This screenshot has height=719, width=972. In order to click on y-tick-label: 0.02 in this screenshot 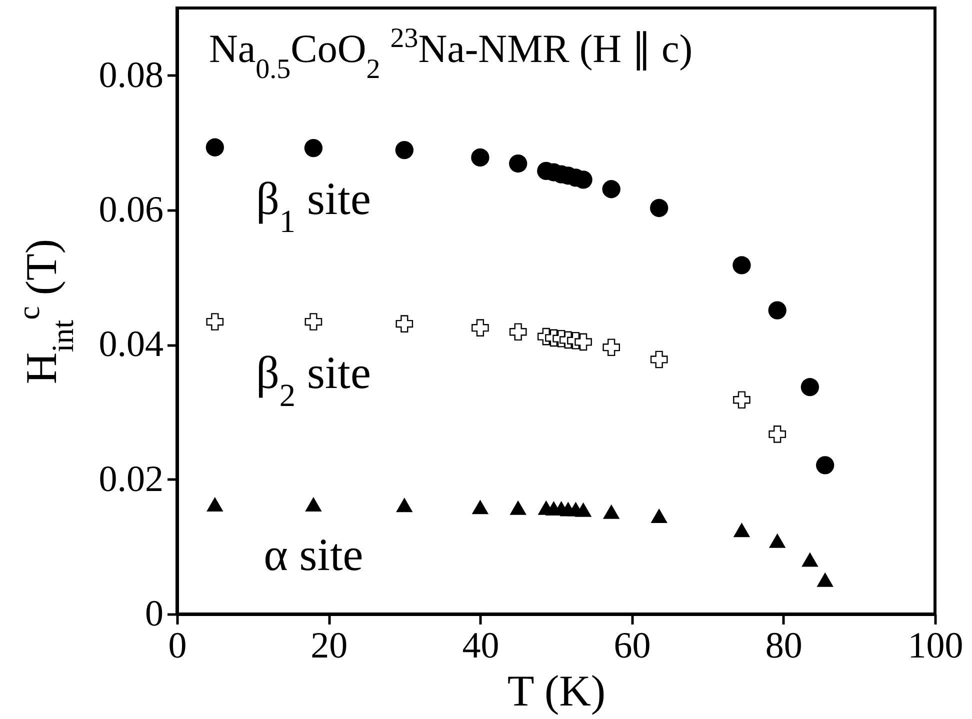, I will do `click(131, 479)`.